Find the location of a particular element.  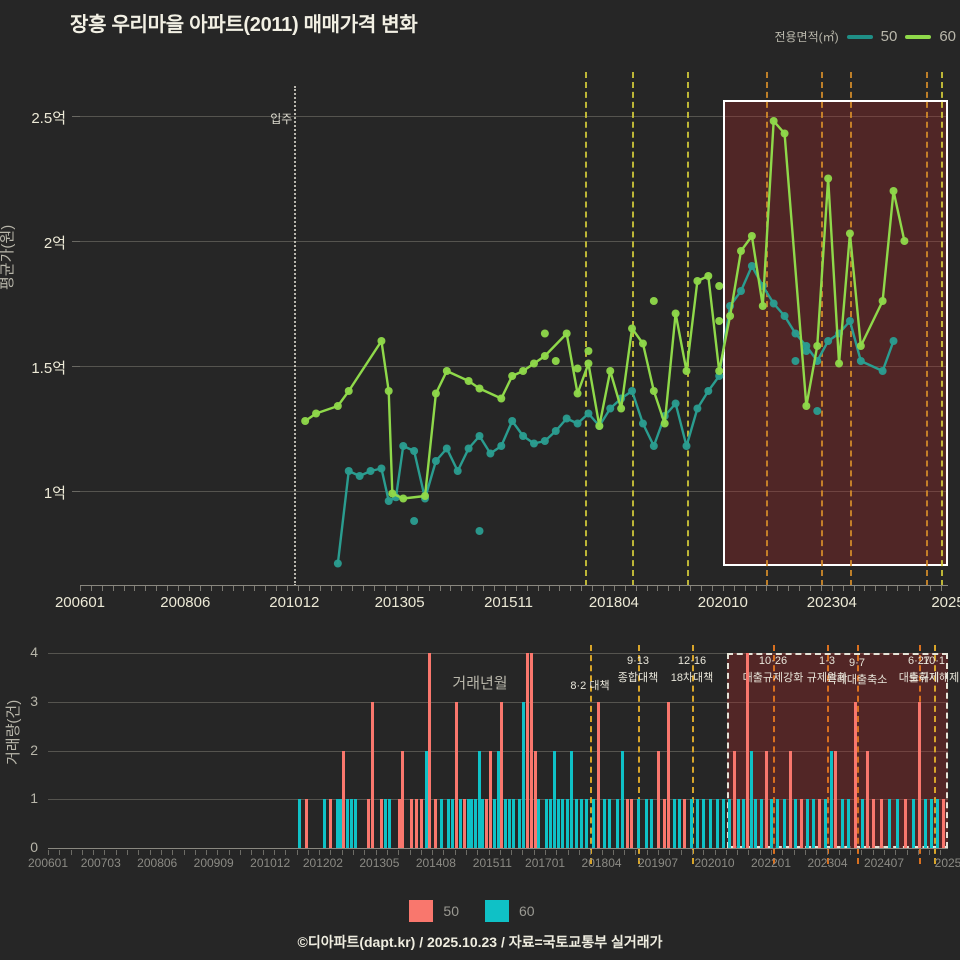

volume-legend-label-50: 50 is located at coordinates (451, 911).